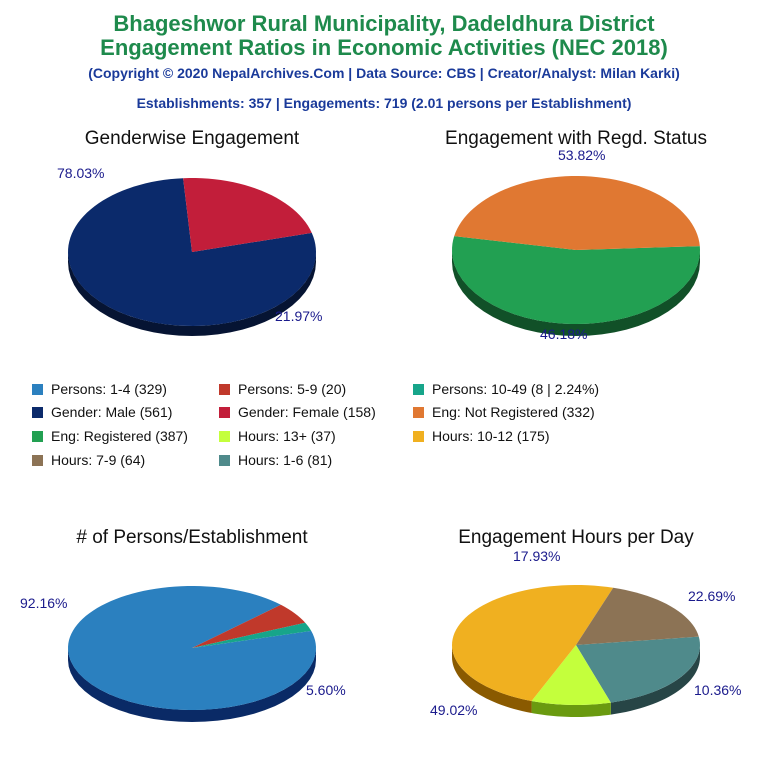  Describe the element at coordinates (576, 138) in the screenshot. I see `pie-title-regd: Engagement with Regd. Status` at that location.